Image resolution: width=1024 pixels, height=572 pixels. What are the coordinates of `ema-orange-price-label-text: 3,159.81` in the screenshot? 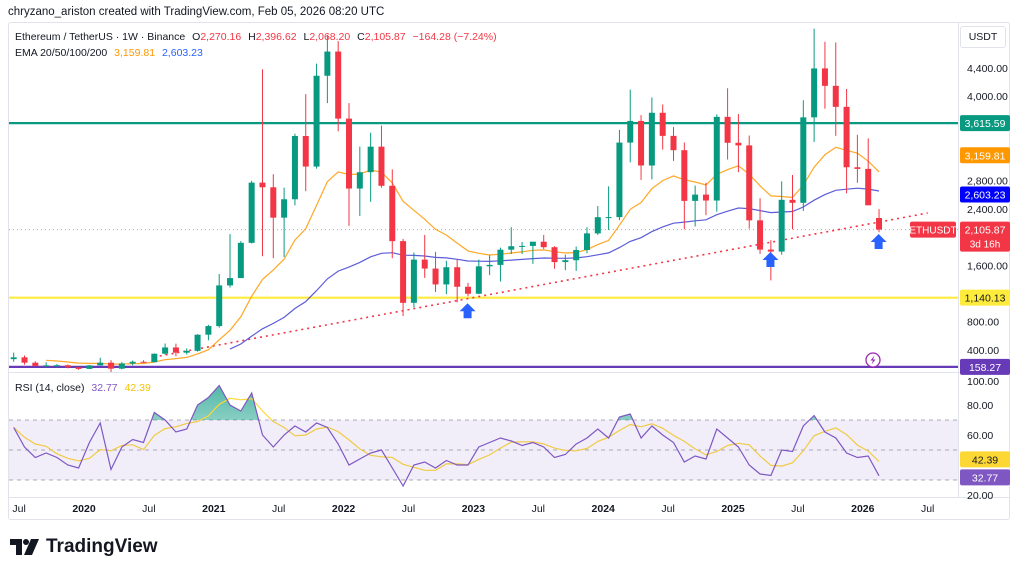 It's located at (985, 156).